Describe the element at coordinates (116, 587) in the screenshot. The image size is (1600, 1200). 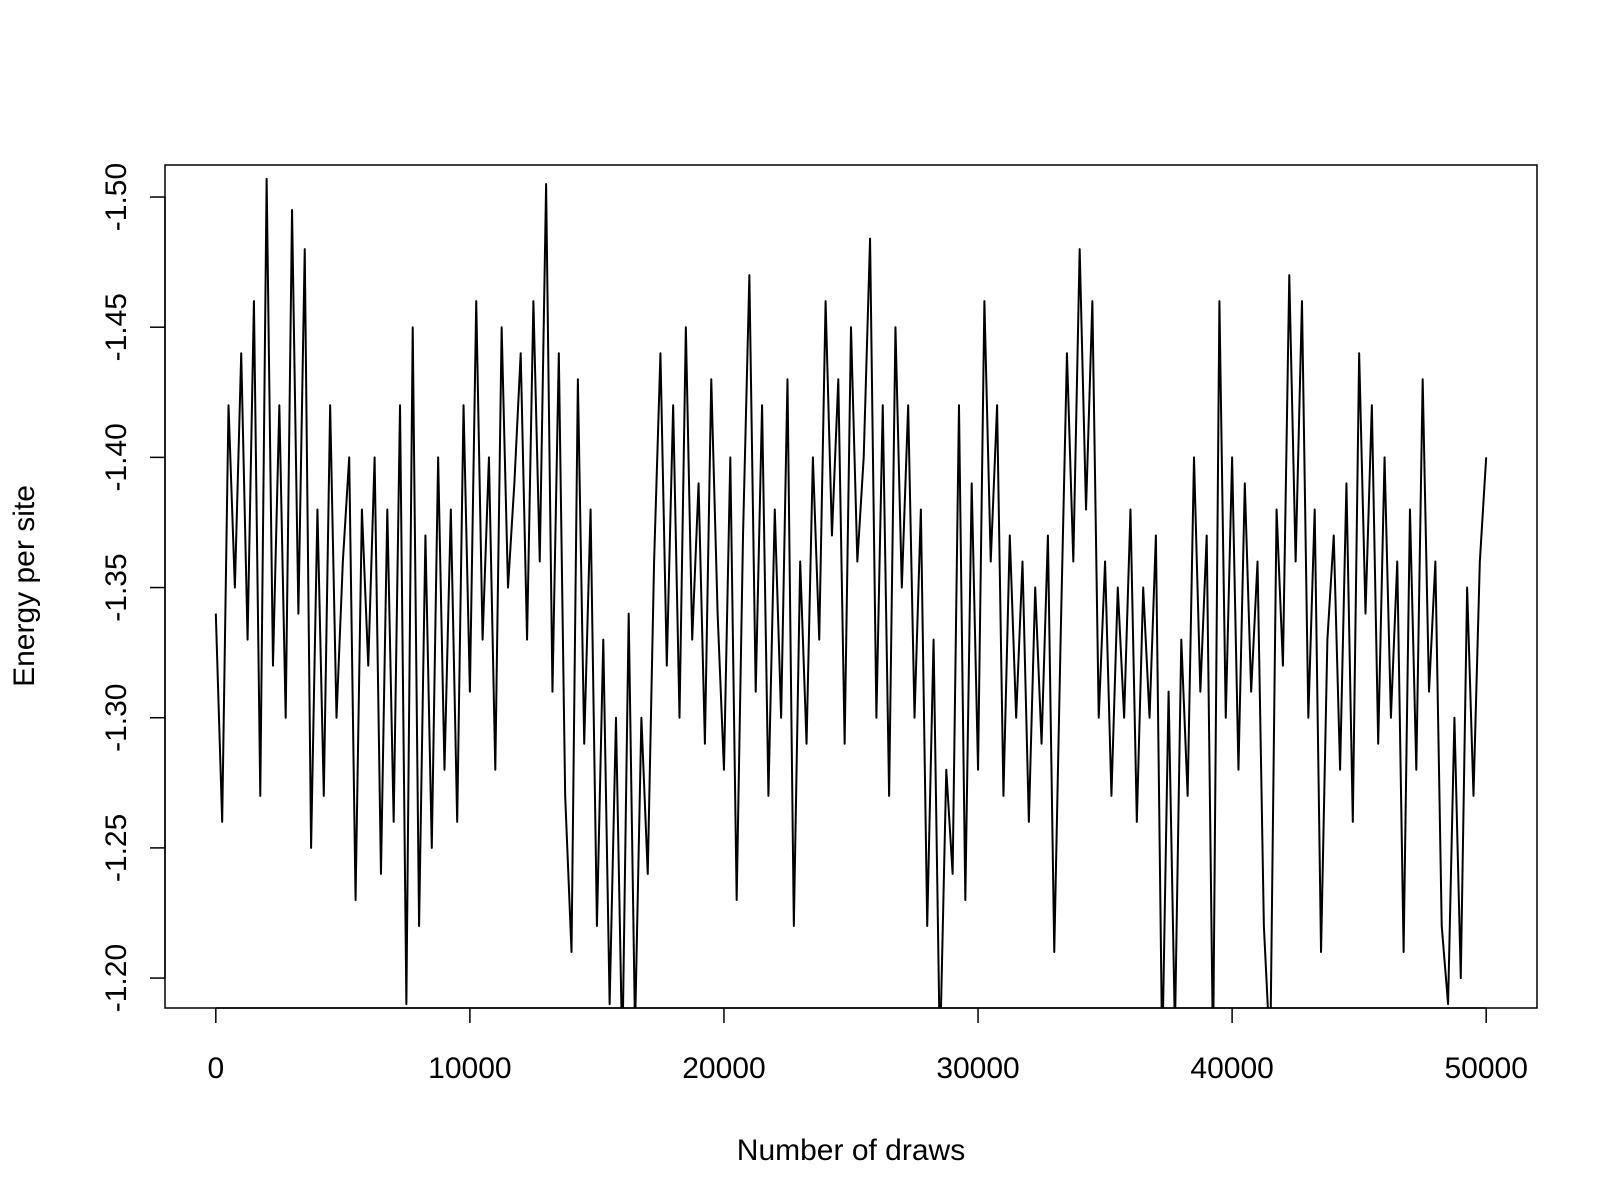
I see `y-tick-label: -1.35` at that location.